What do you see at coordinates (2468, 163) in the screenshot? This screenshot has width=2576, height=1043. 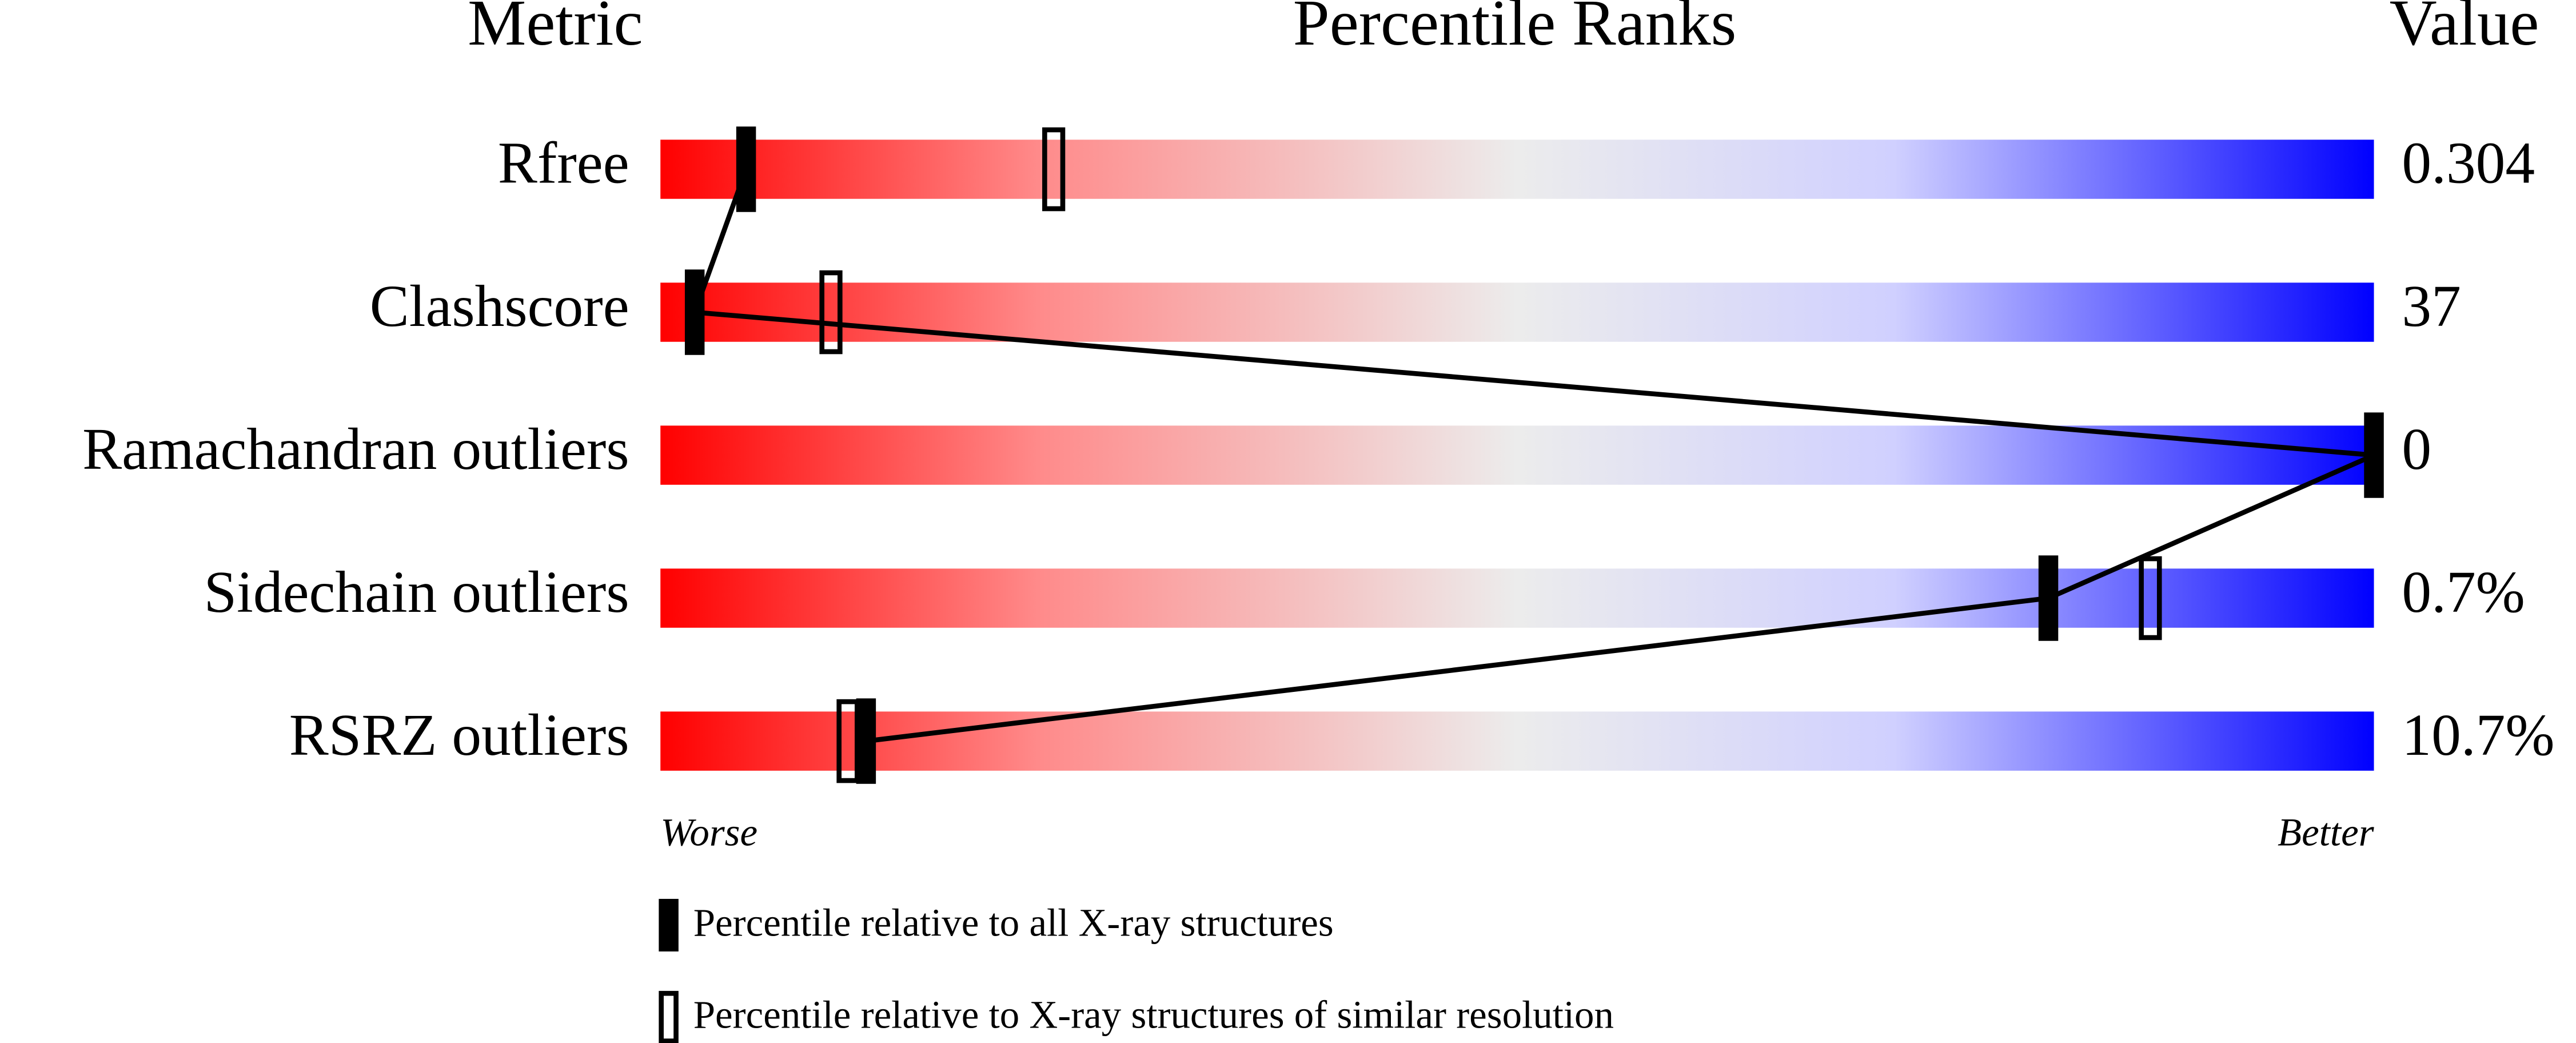 I see `metric-value: 0.304` at bounding box center [2468, 163].